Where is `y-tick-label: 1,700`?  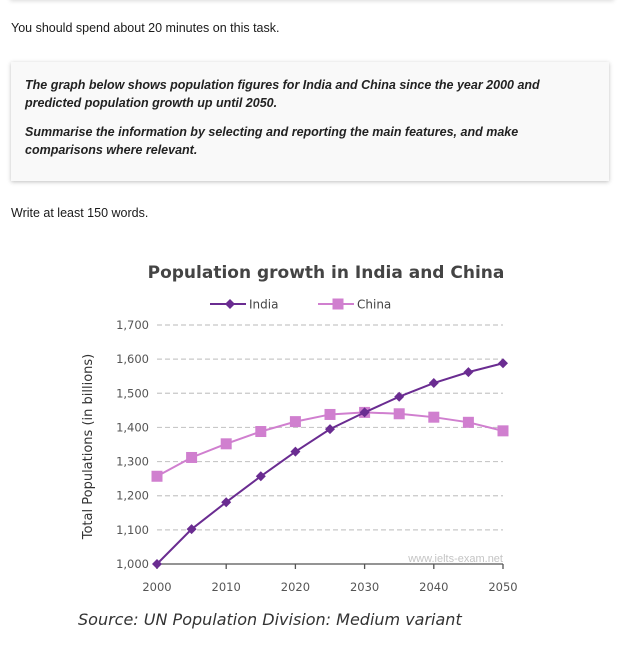 y-tick-label: 1,700 is located at coordinates (132, 325).